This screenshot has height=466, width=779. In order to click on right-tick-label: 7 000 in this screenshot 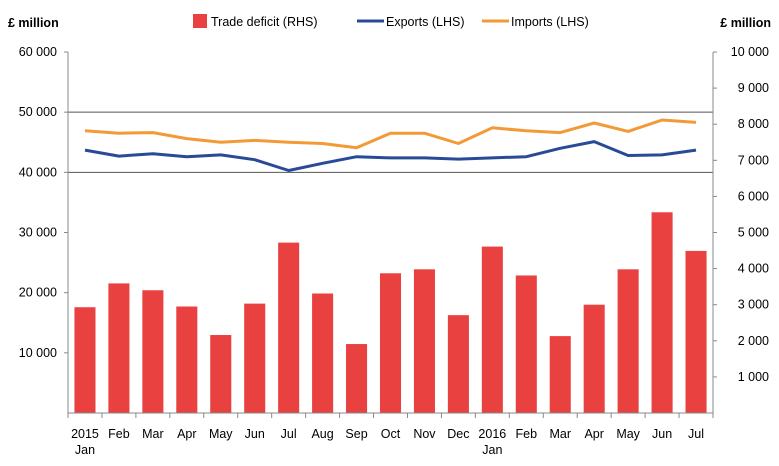, I will do `click(753, 160)`.